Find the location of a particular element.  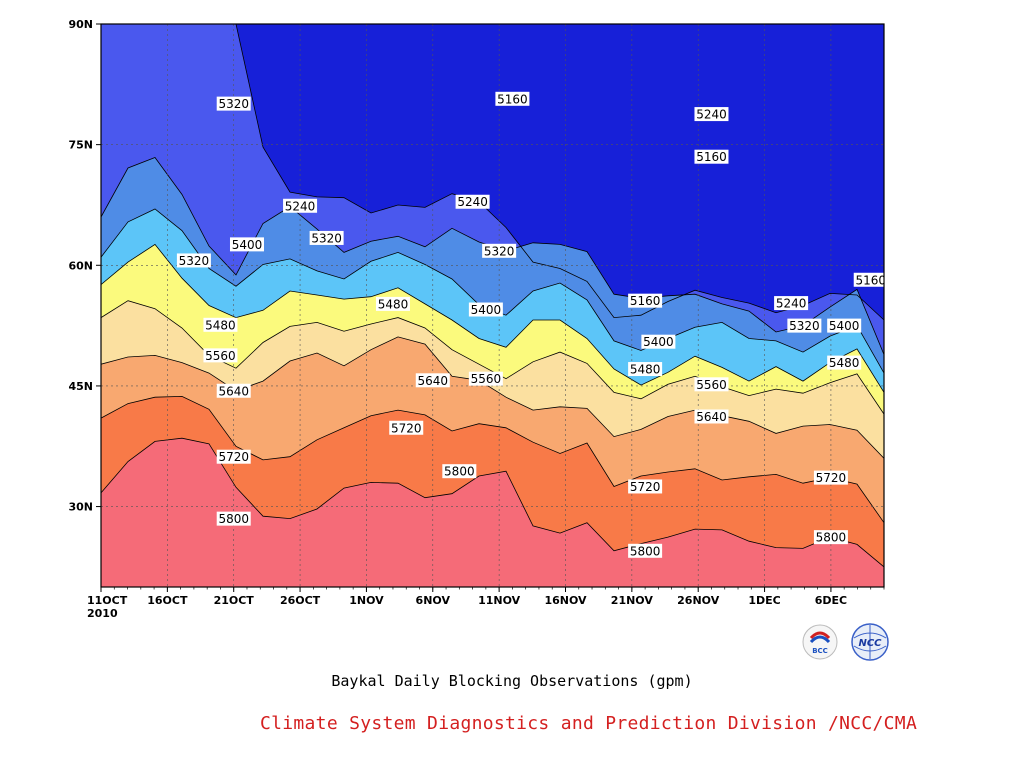

ncc-logo: NCC is located at coordinates (870, 642).